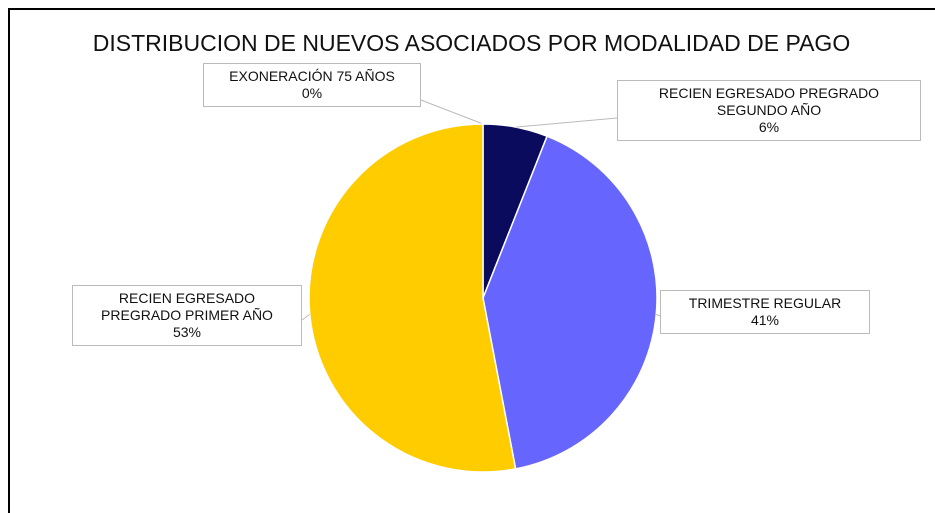 Image resolution: width=935 pixels, height=513 pixels. I want to click on data-label: RECIEN EGRESADO PREGRADO SEGUNDO AÑO 6%, so click(769, 110).